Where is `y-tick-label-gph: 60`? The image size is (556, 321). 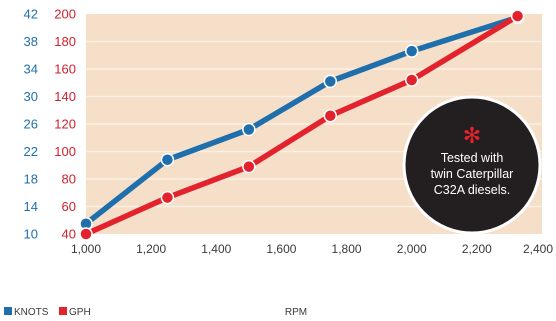 y-tick-label-gph: 60 is located at coordinates (69, 206).